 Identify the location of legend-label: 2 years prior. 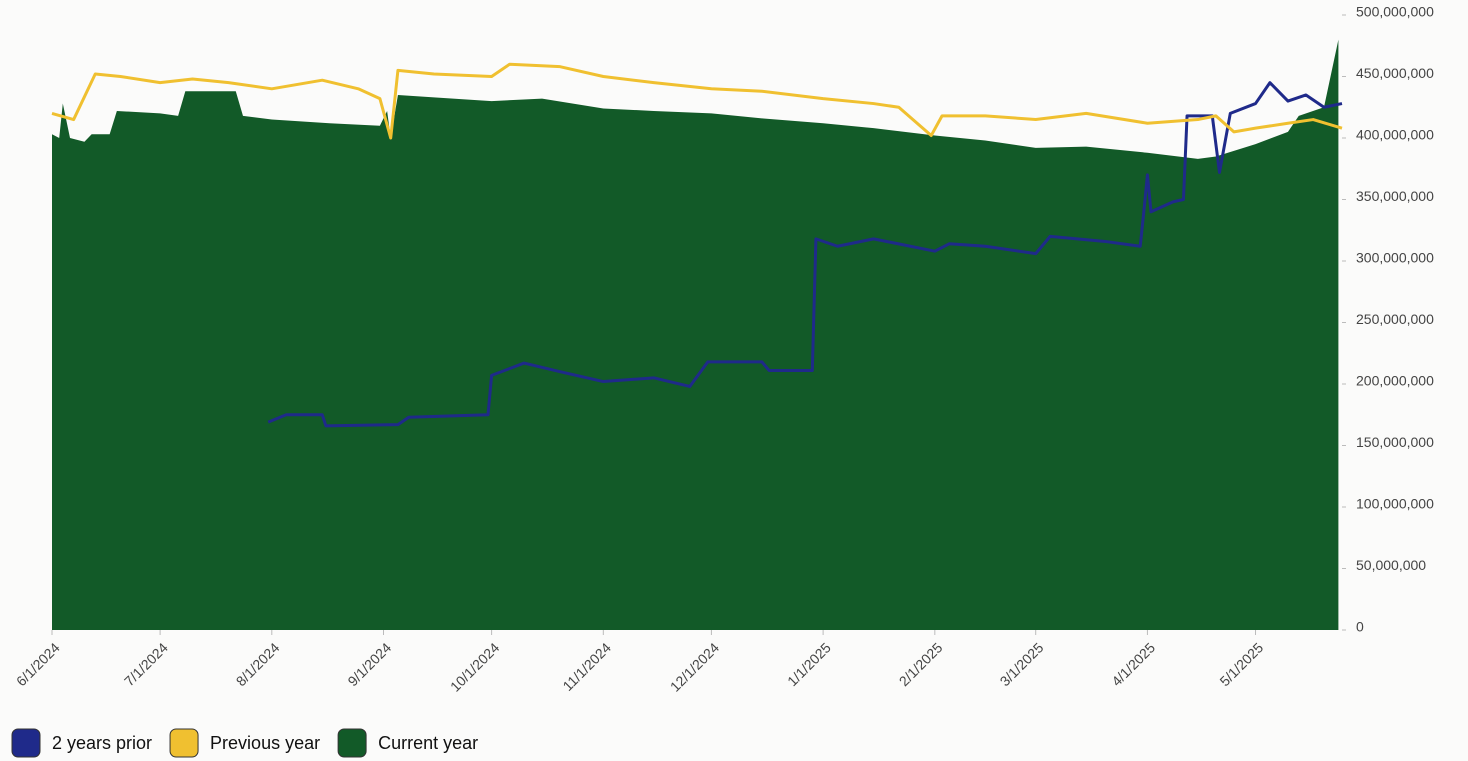
(102, 743).